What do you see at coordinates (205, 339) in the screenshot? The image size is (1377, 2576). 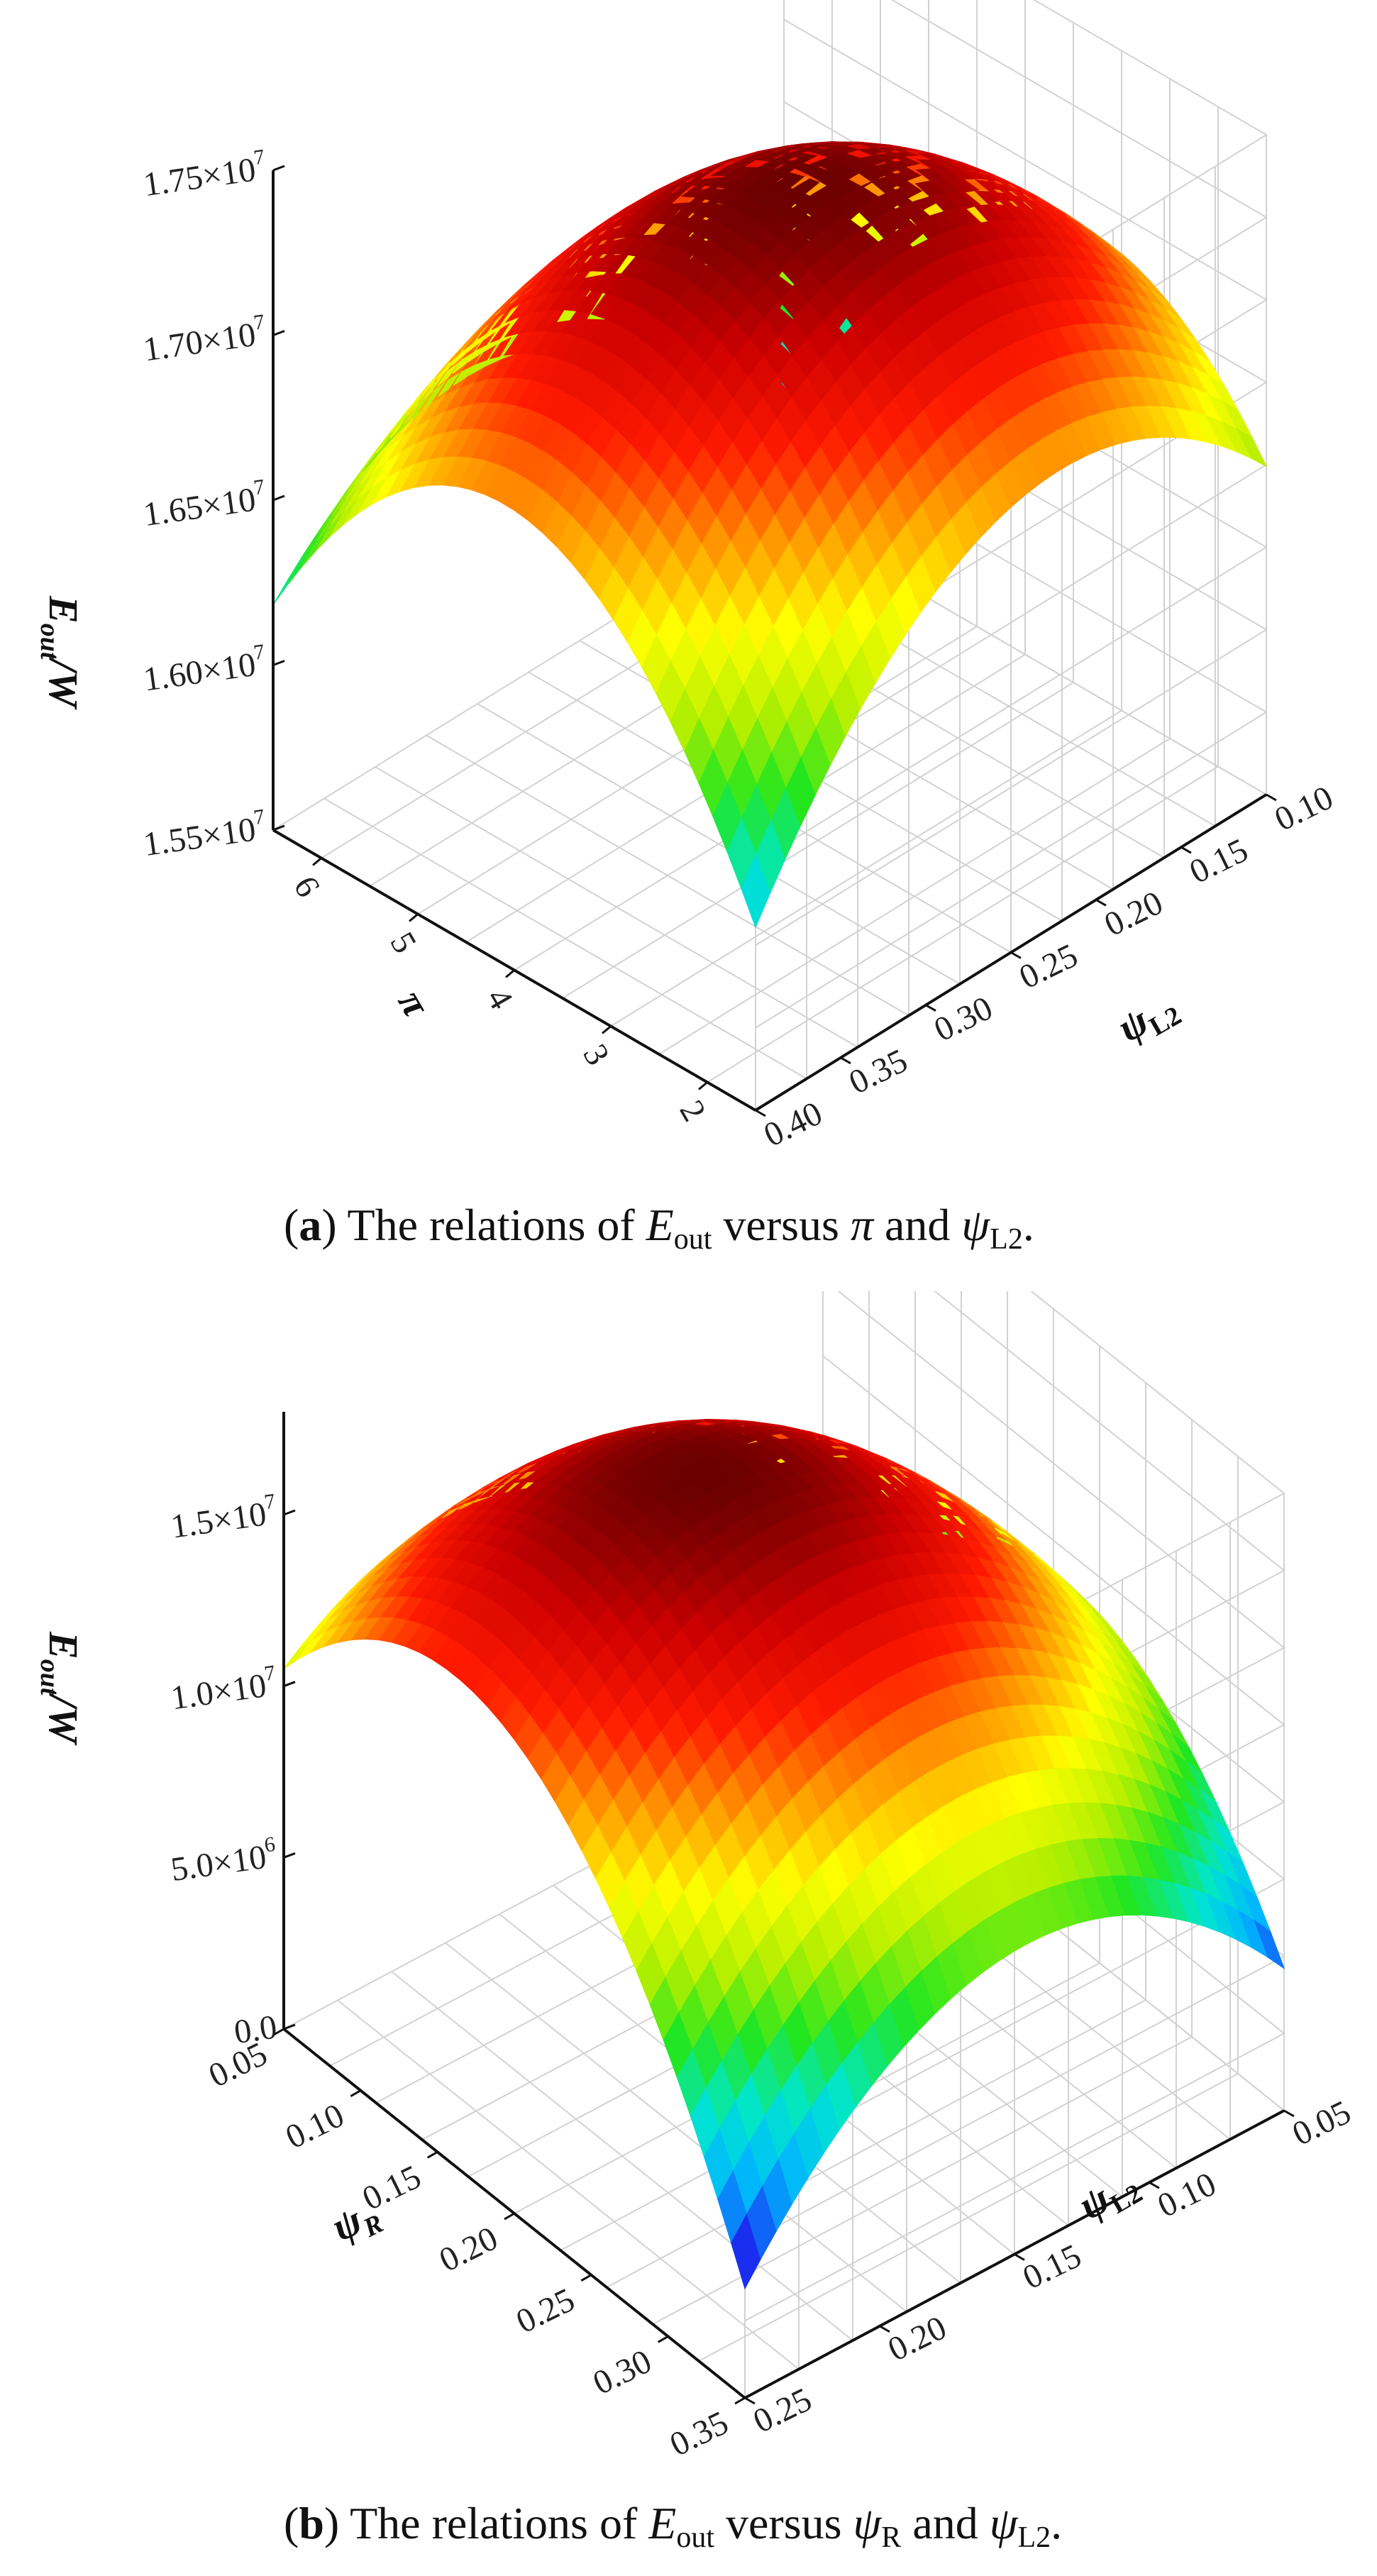 I see `z-tick-label: 1.70×10⁷` at bounding box center [205, 339].